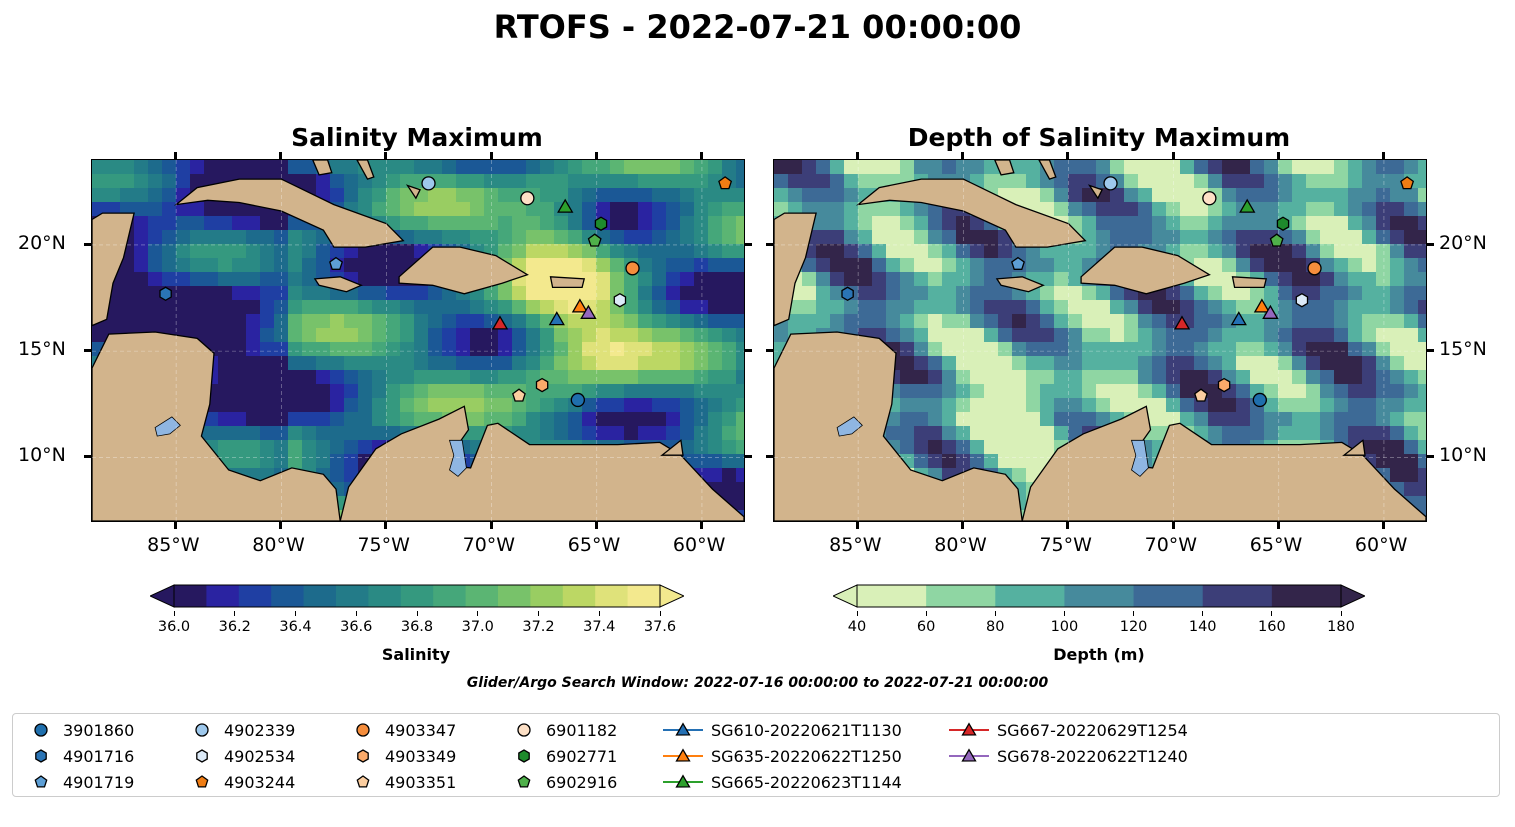 The width and height of the screenshot is (1515, 827). I want to click on legend-marker, so click(41, 730).